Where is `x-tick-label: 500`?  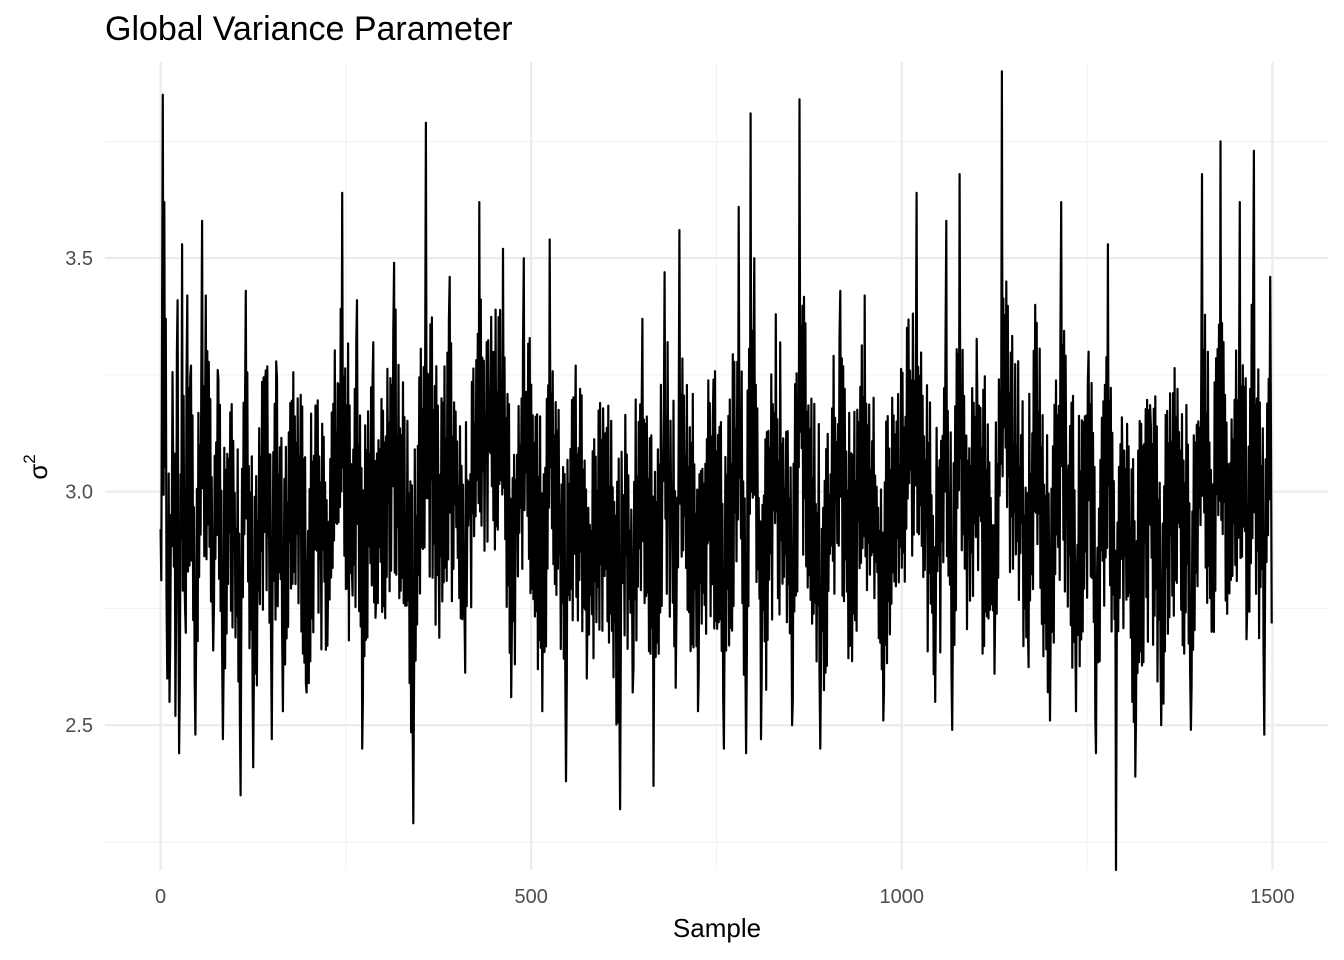
x-tick-label: 500 is located at coordinates (531, 897).